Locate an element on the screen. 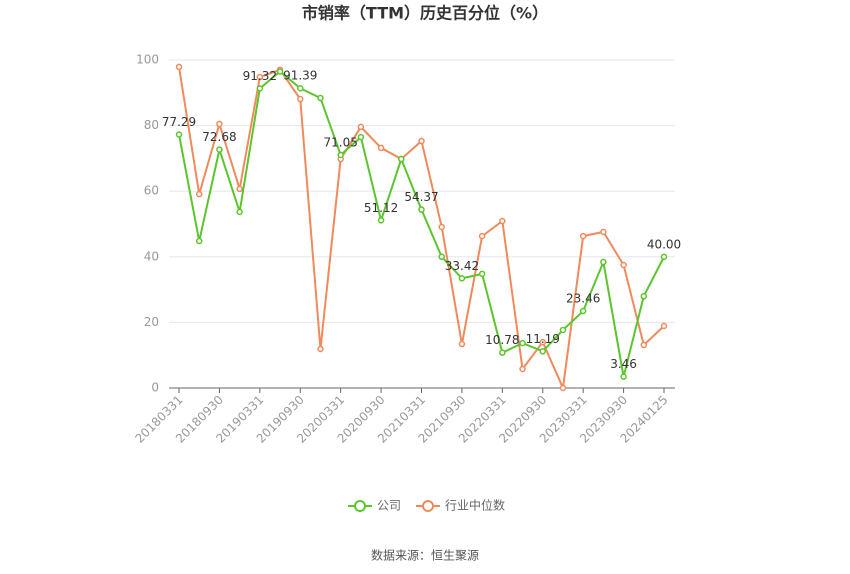  data-label: 91.39 is located at coordinates (300, 76).